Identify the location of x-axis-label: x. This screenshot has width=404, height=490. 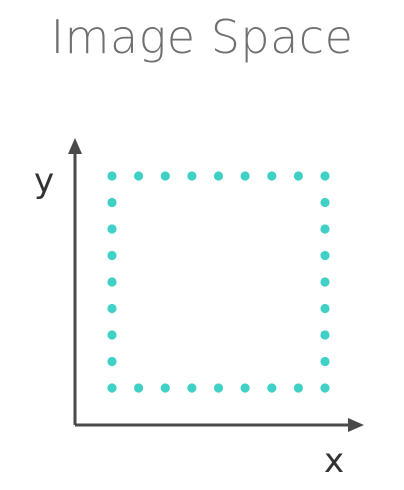
(334, 461).